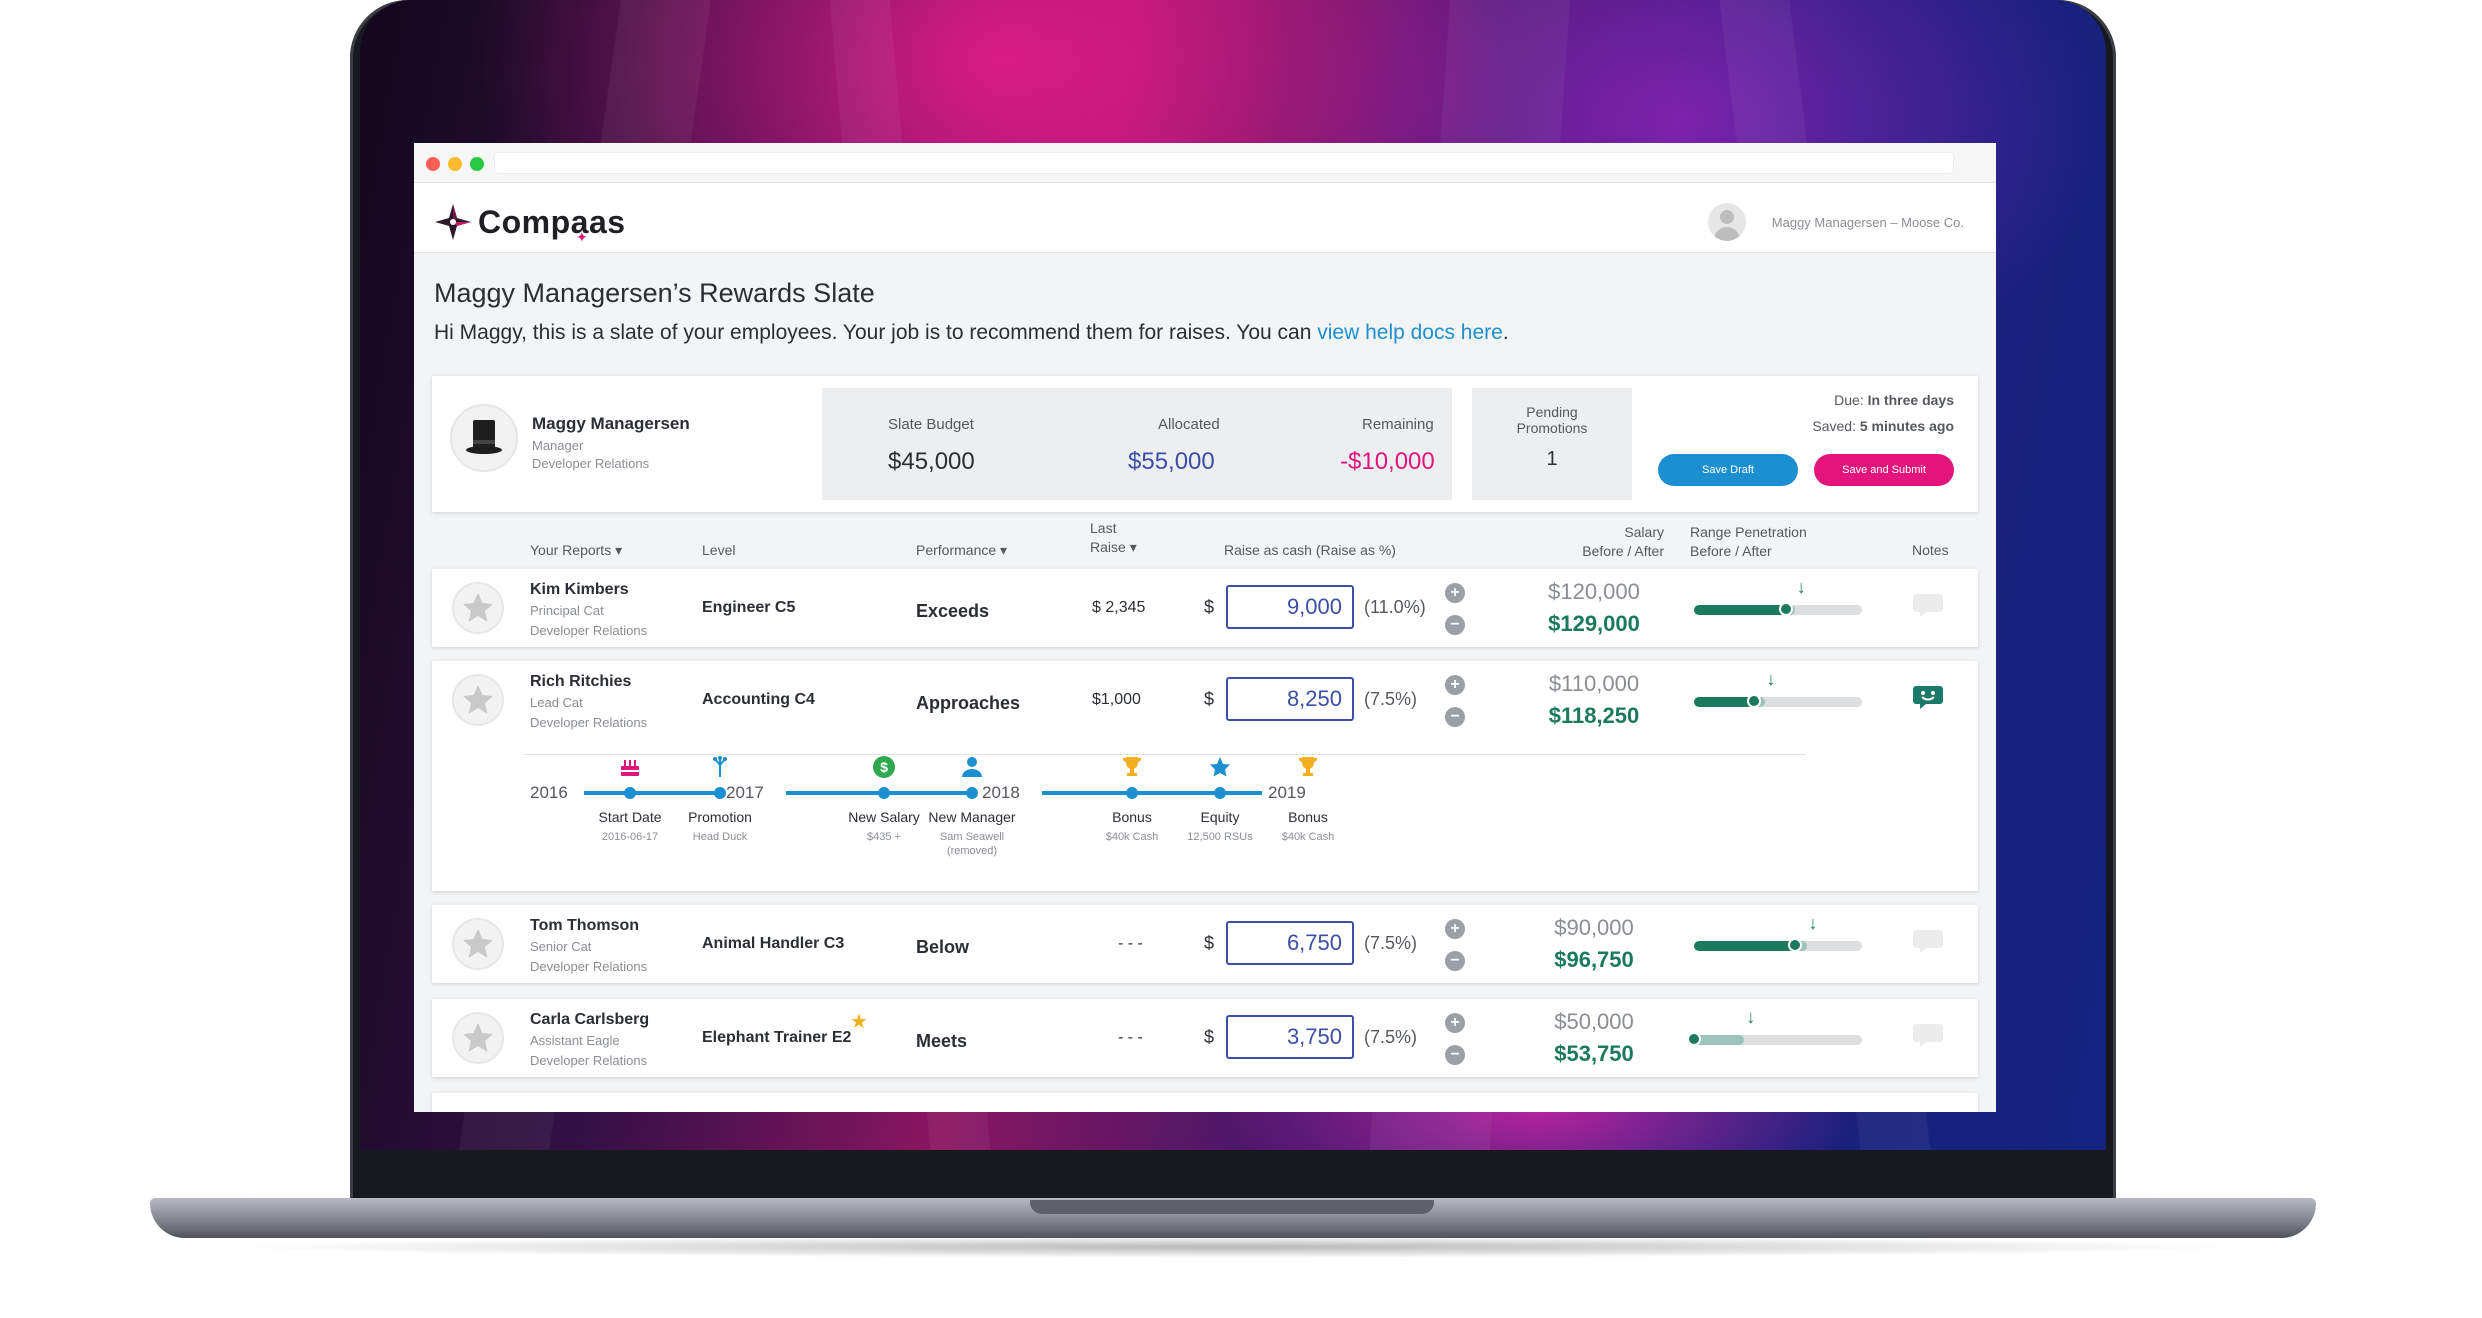  I want to click on note-filled-icon, so click(1928, 697).